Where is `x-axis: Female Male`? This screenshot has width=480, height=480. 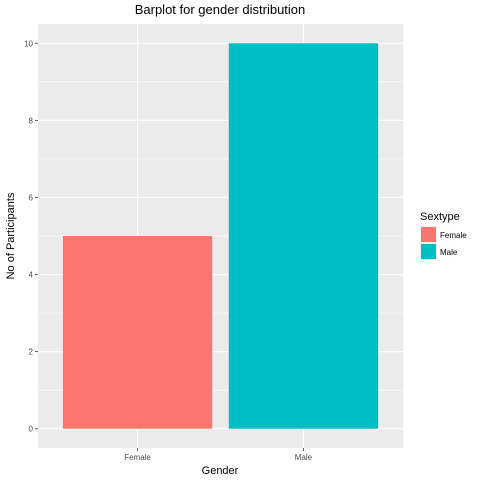 x-axis: Female Male is located at coordinates (218, 455).